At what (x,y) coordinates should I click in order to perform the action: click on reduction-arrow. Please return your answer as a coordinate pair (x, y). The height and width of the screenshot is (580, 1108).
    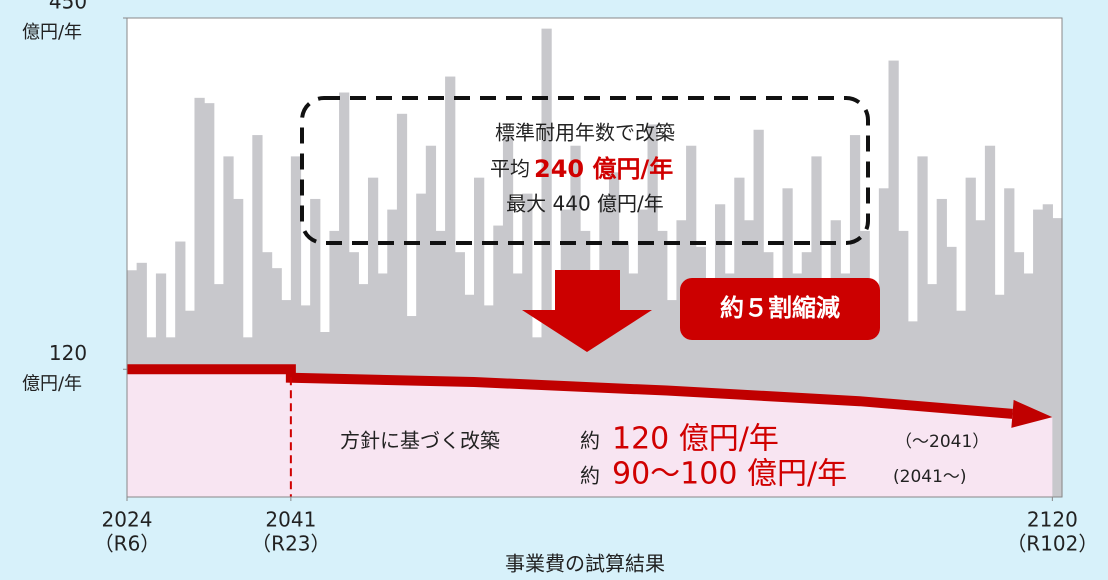
    Looking at the image, I should click on (587, 311).